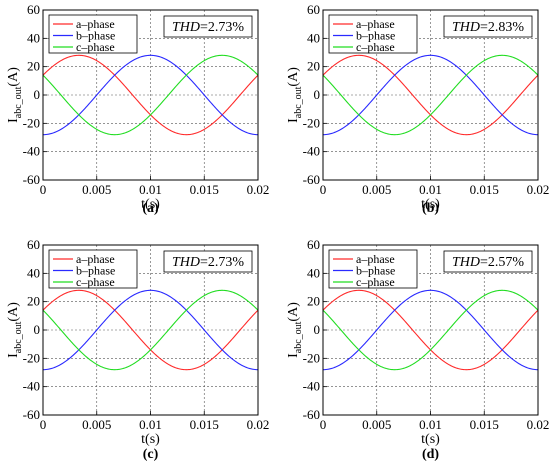  What do you see at coordinates (502, 262) in the screenshot?
I see `thd-value: =2.57%` at bounding box center [502, 262].